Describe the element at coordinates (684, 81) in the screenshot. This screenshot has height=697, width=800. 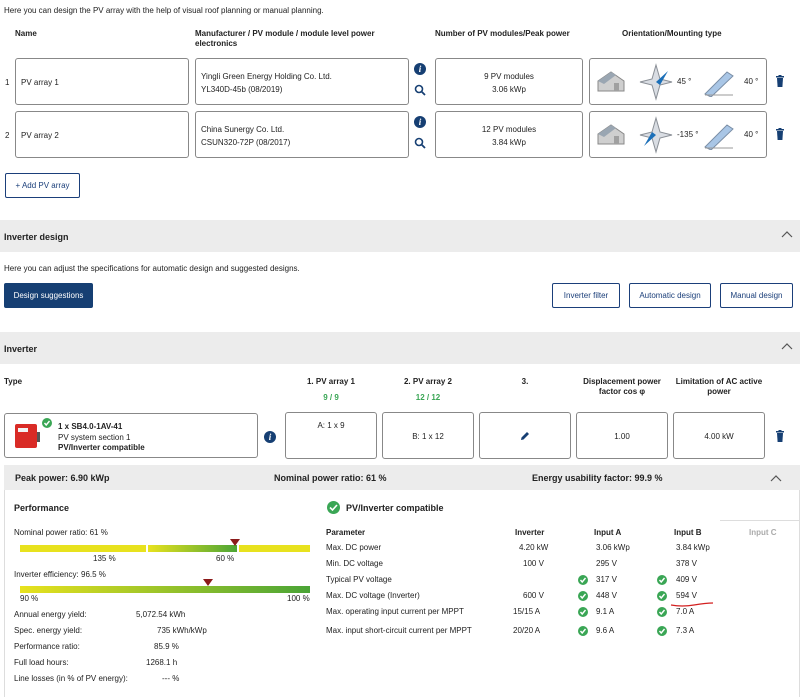
I see `azimuth-value: 45 °` at that location.